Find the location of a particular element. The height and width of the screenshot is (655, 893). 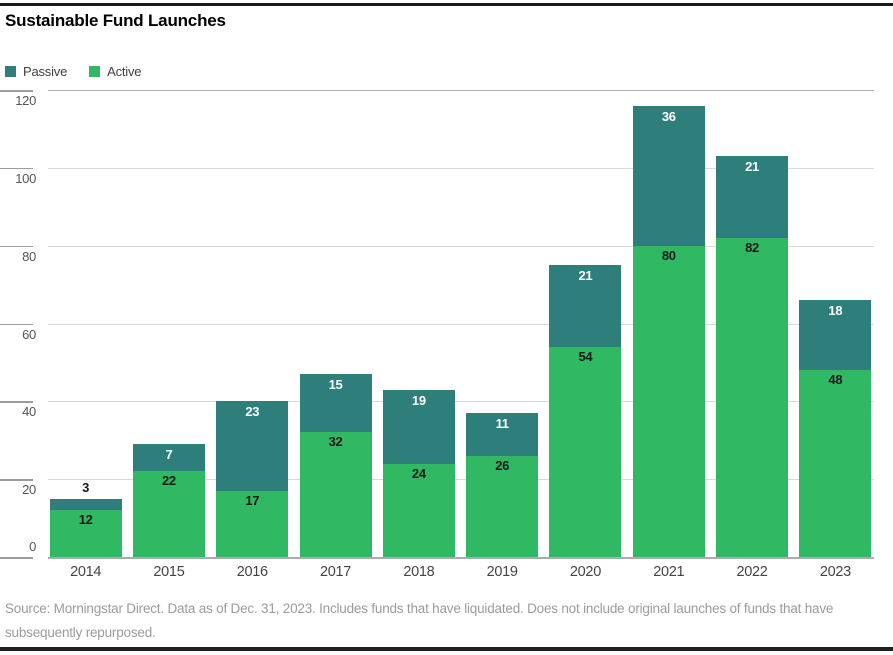

bottom-border is located at coordinates (446, 649).